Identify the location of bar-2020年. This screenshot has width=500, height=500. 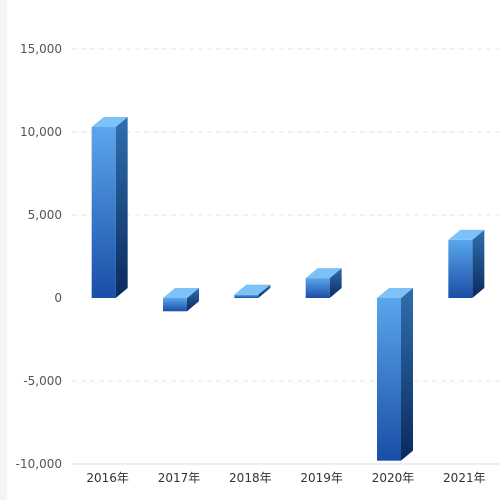
(395, 374).